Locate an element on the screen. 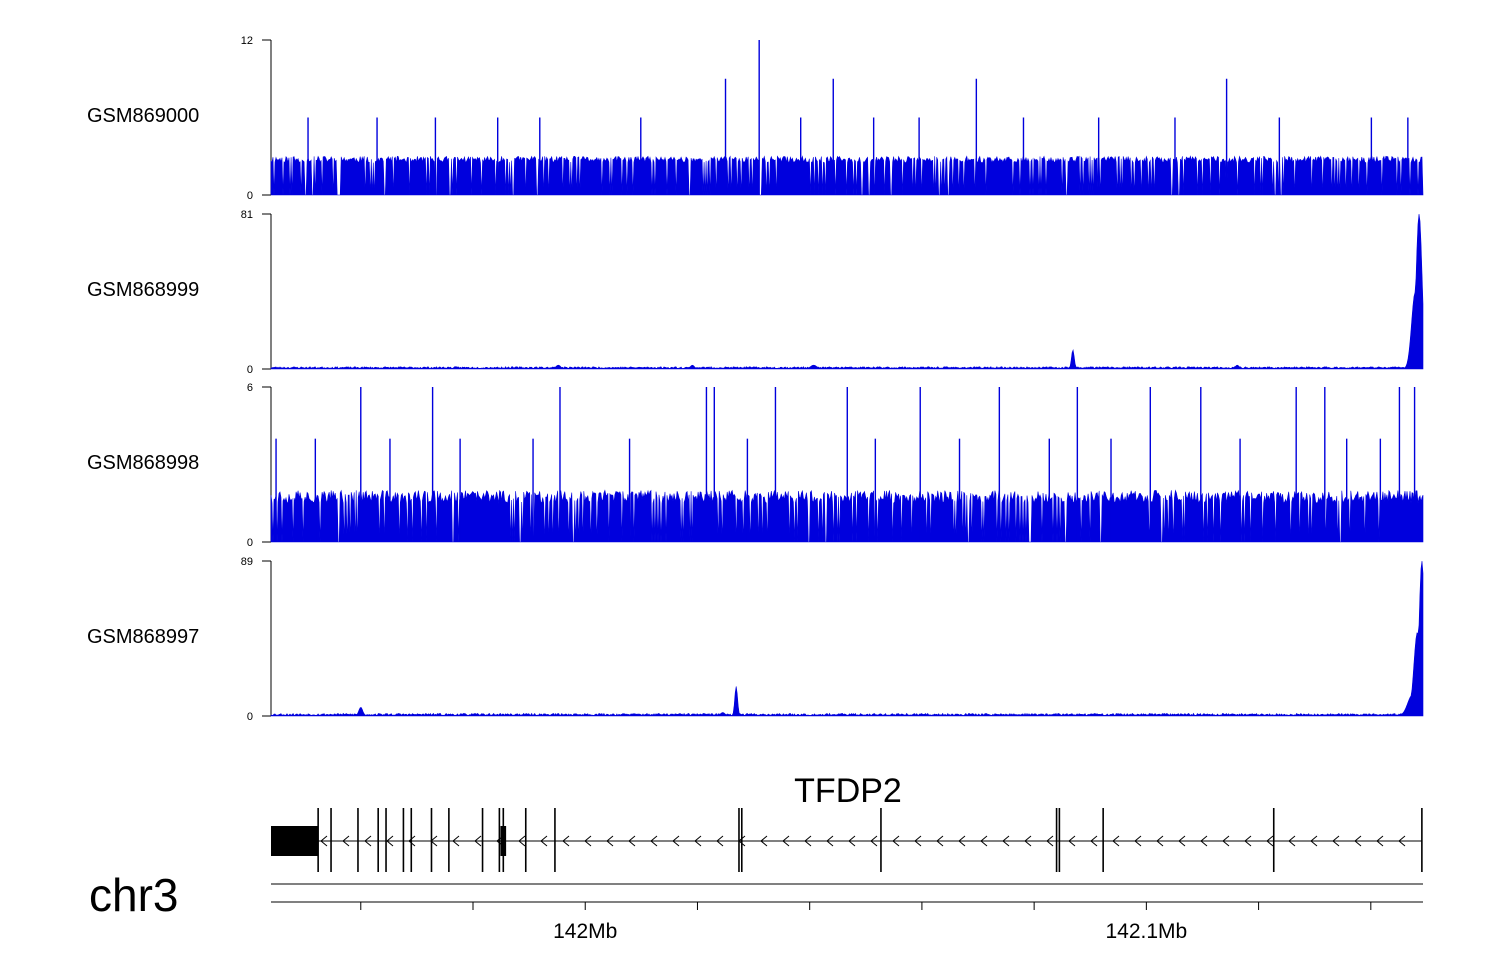 This screenshot has width=1500, height=980. track-label: GSM868997 is located at coordinates (143, 637).